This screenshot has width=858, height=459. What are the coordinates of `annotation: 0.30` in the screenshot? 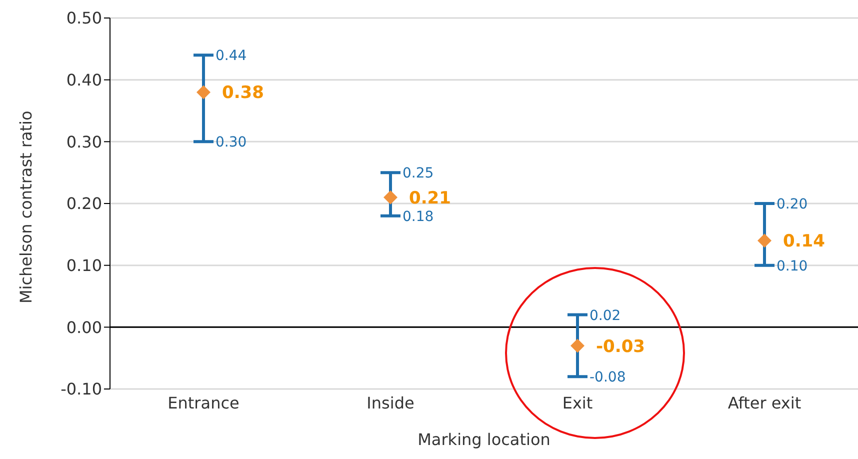 It's located at (231, 142).